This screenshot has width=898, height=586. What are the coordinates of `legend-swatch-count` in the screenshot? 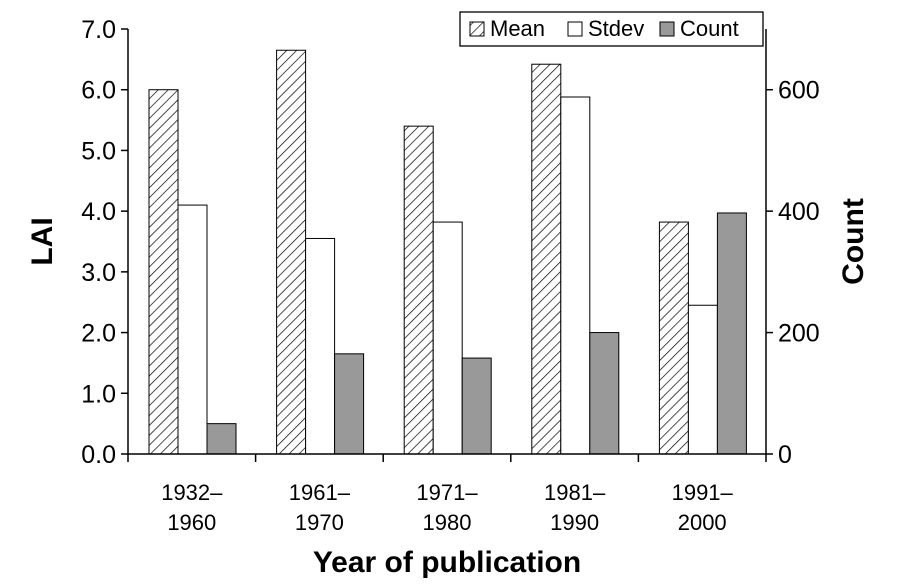 It's located at (667, 29).